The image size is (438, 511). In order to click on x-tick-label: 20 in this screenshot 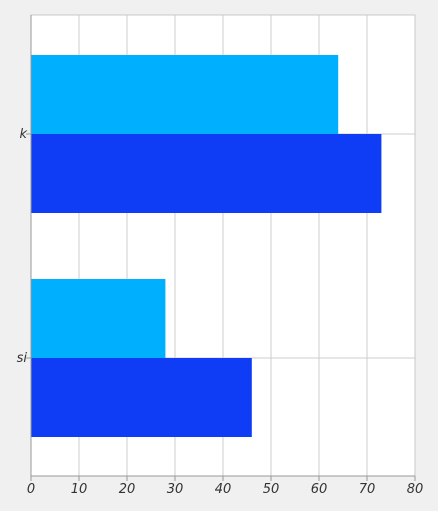, I will do `click(127, 489)`.